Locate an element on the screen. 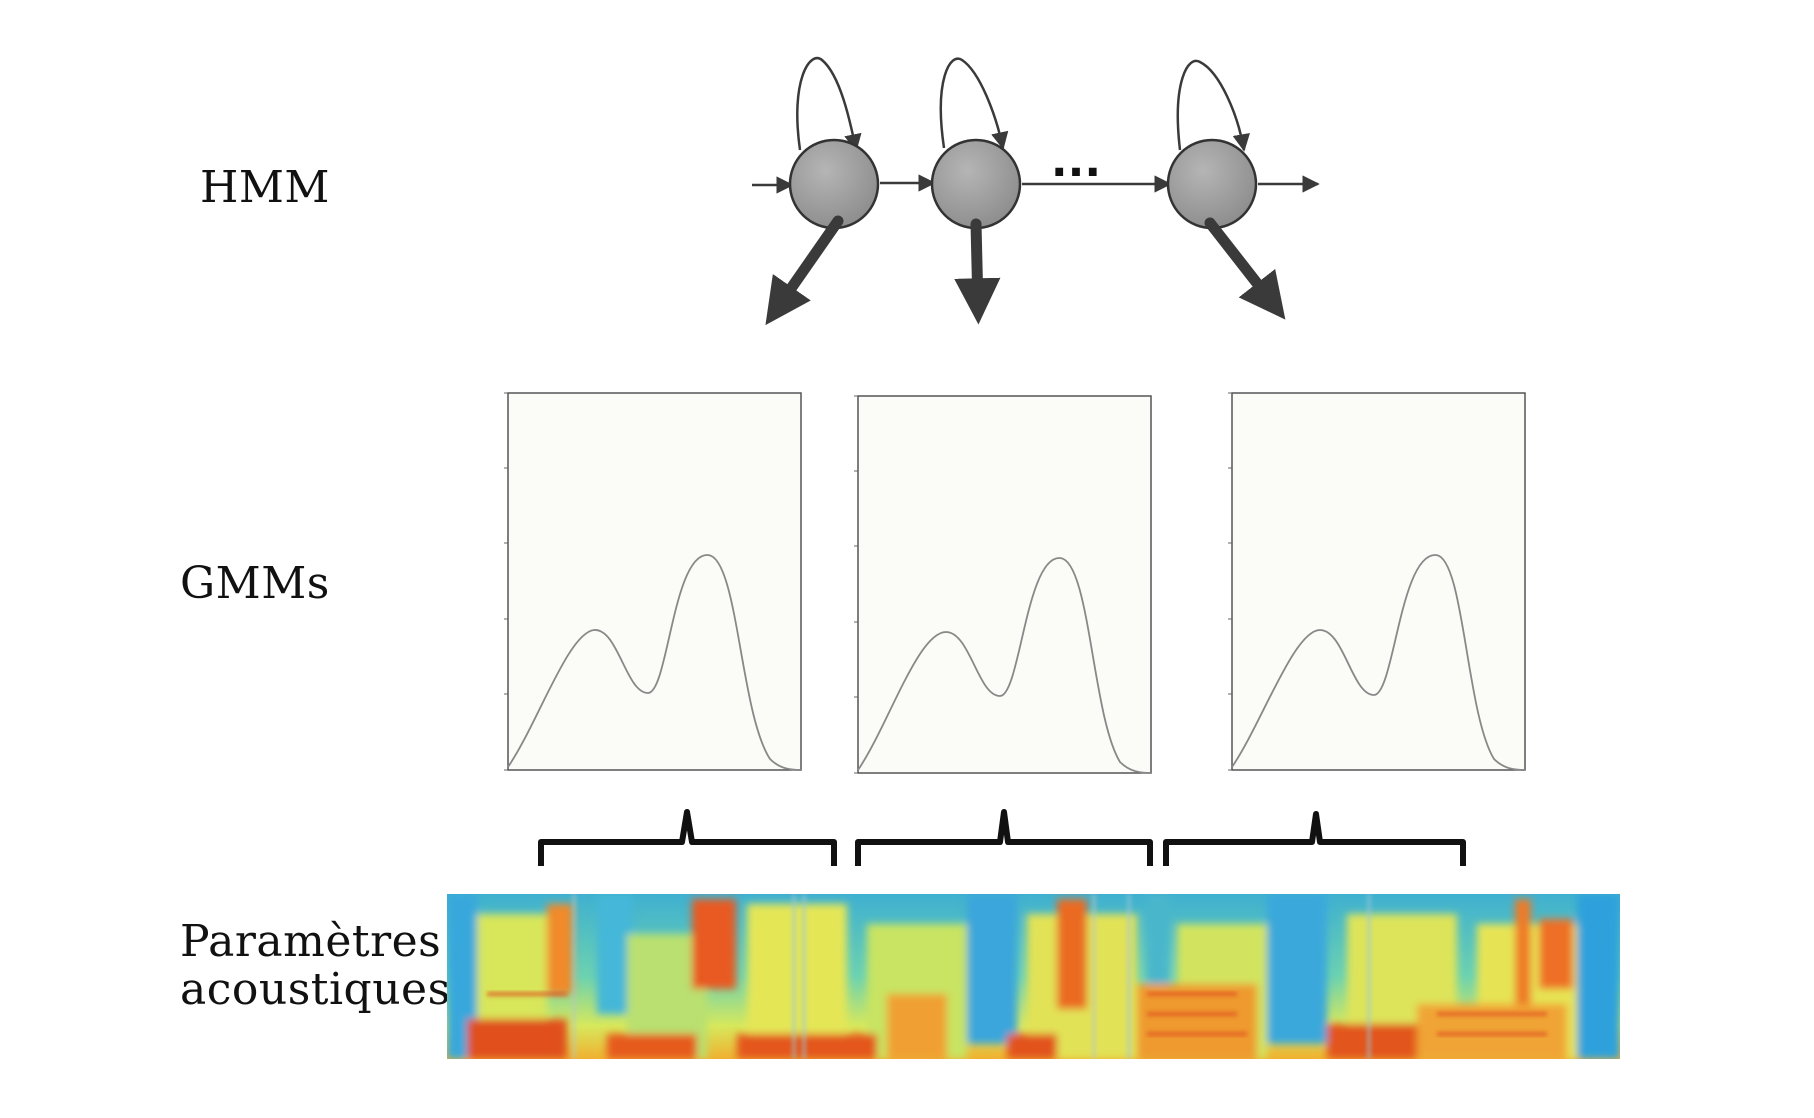 Image resolution: width=1814 pixels, height=1118 pixels. acoustic-label-line2: acoustiques is located at coordinates (315, 990).